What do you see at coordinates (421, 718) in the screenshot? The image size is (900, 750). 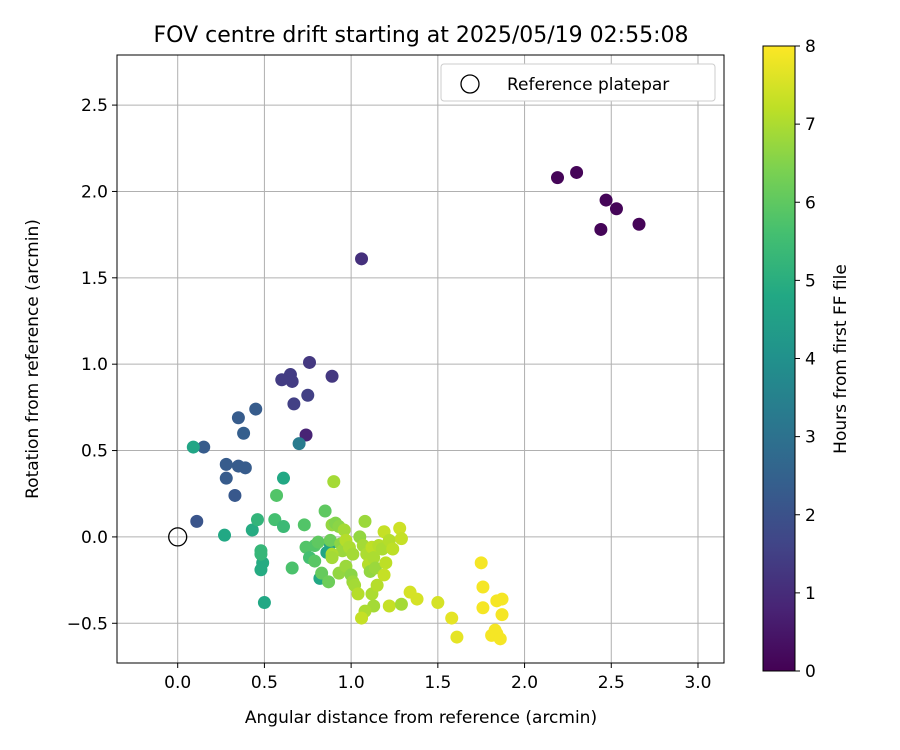 I see `x-axis-label: Angular distance from reference (arcmin)` at bounding box center [421, 718].